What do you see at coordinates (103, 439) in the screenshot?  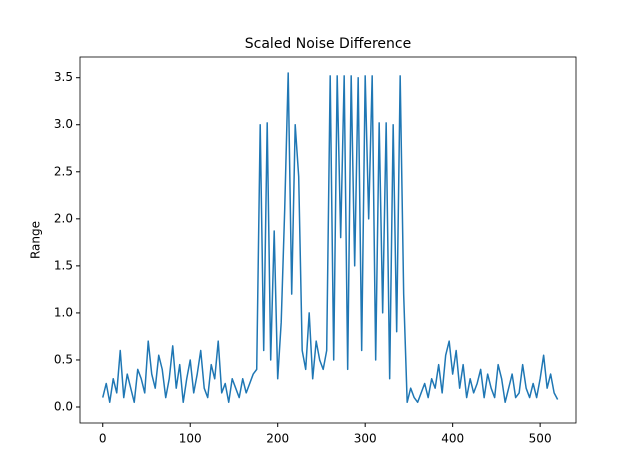 I see `x-tick-label: 0` at bounding box center [103, 439].